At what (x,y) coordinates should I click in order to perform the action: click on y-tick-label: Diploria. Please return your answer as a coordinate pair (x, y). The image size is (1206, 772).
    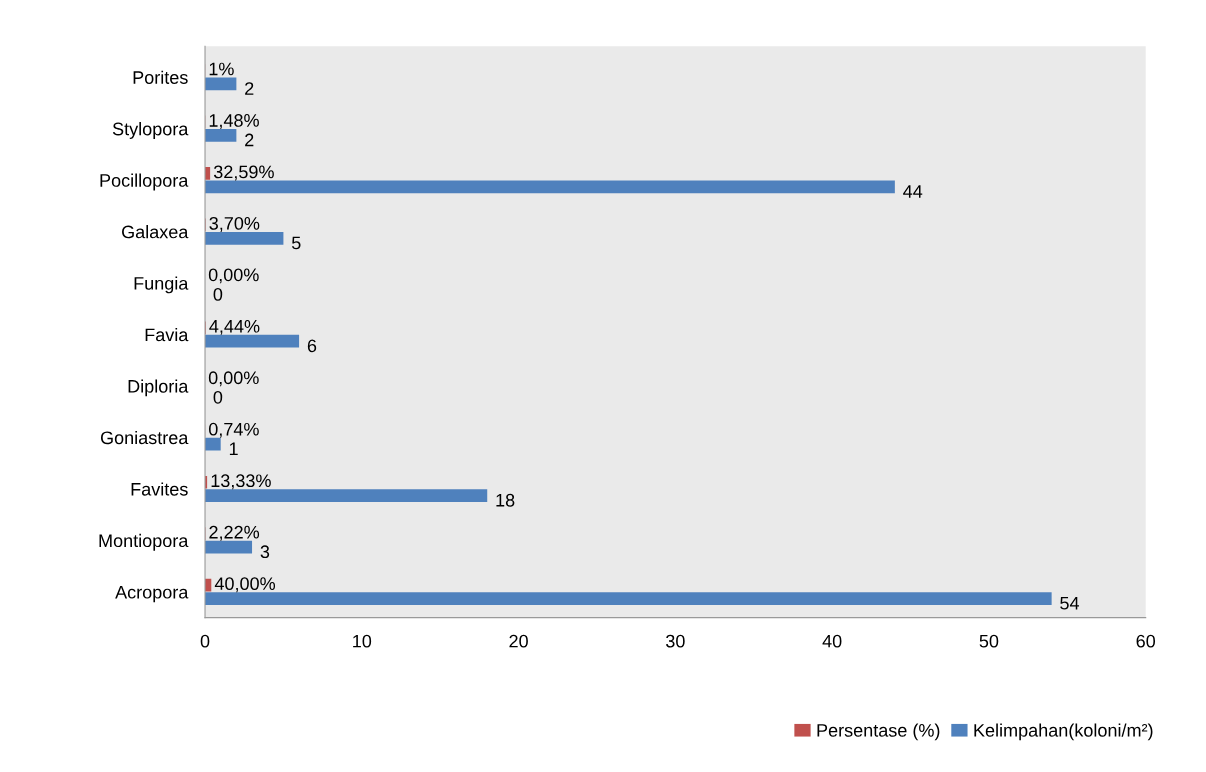
    Looking at the image, I should click on (158, 388).